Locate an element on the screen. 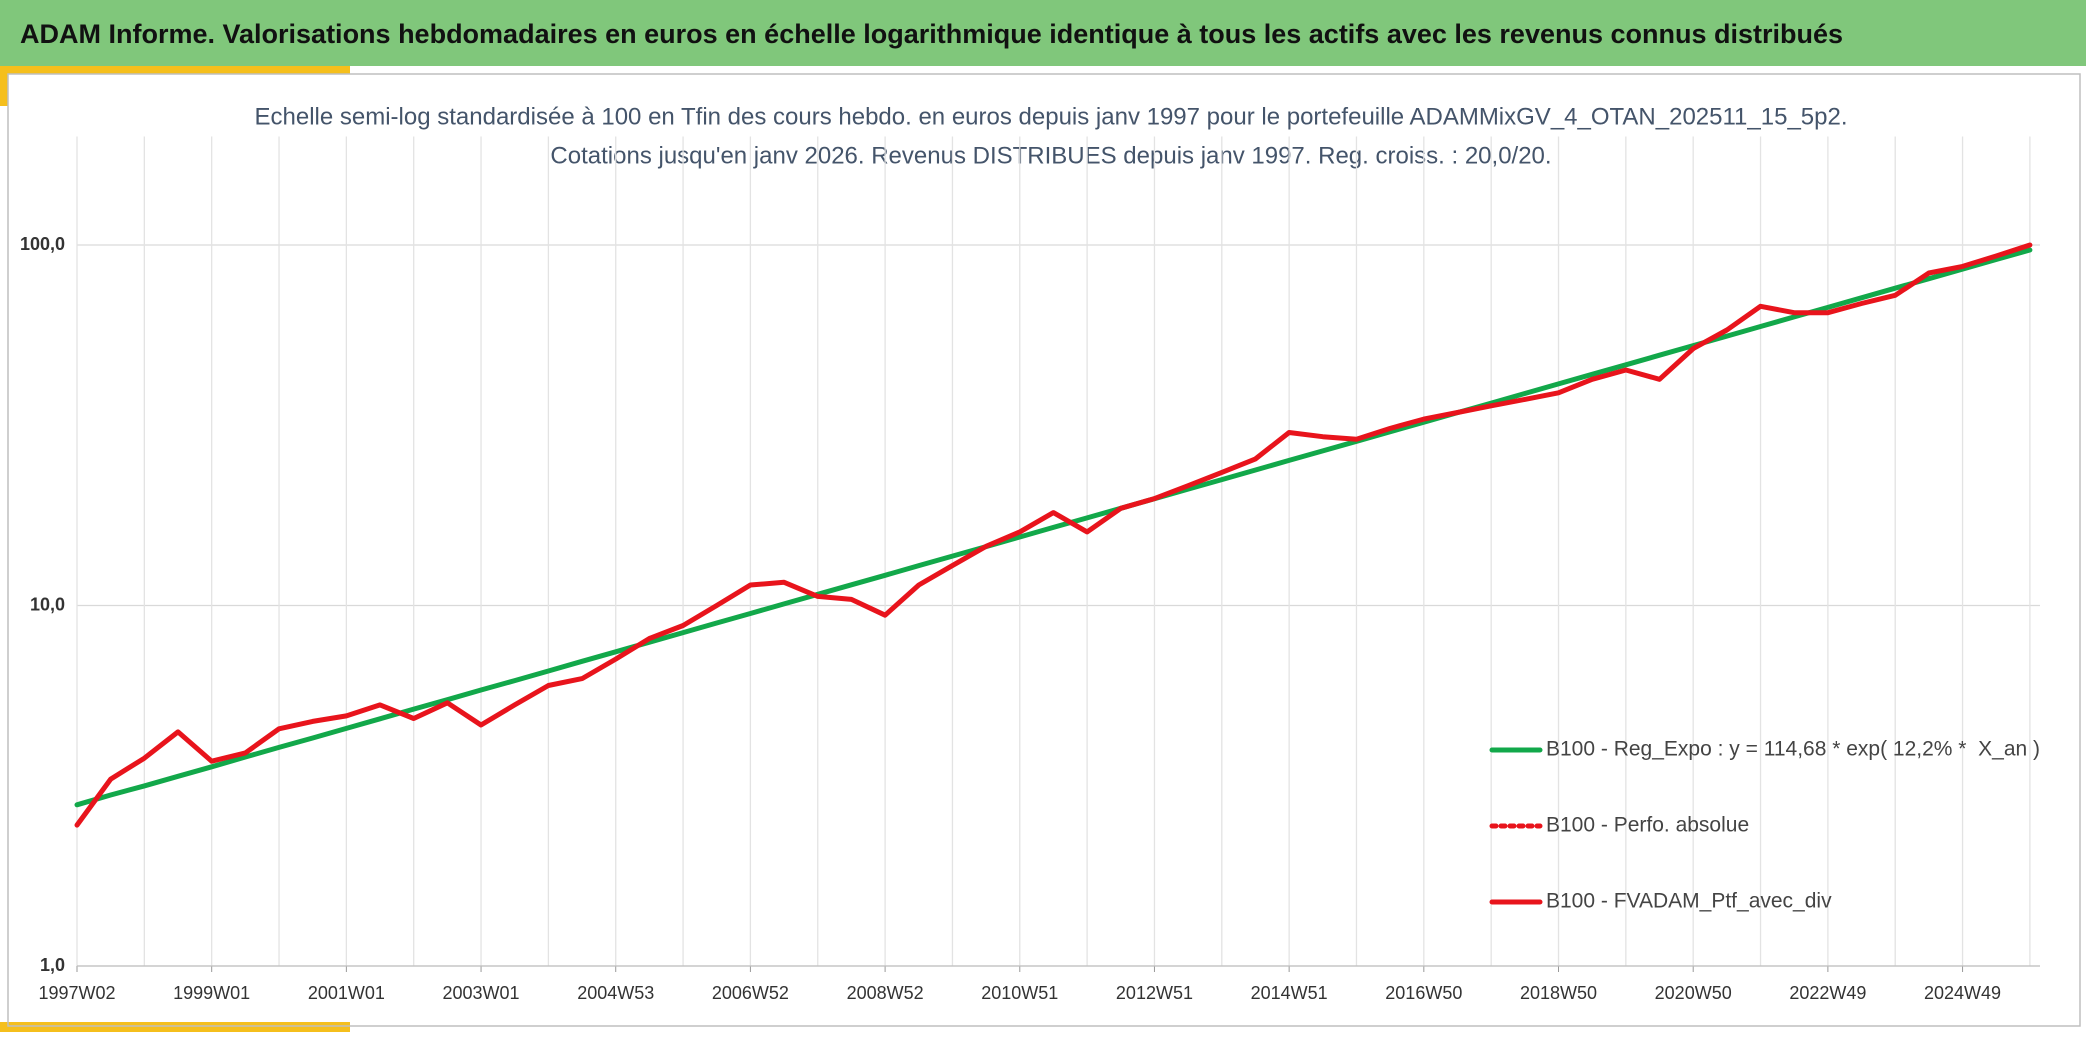 The image size is (2086, 1037). legend-label: B100 - FVADAM_Ptf_avec_div is located at coordinates (1689, 901).